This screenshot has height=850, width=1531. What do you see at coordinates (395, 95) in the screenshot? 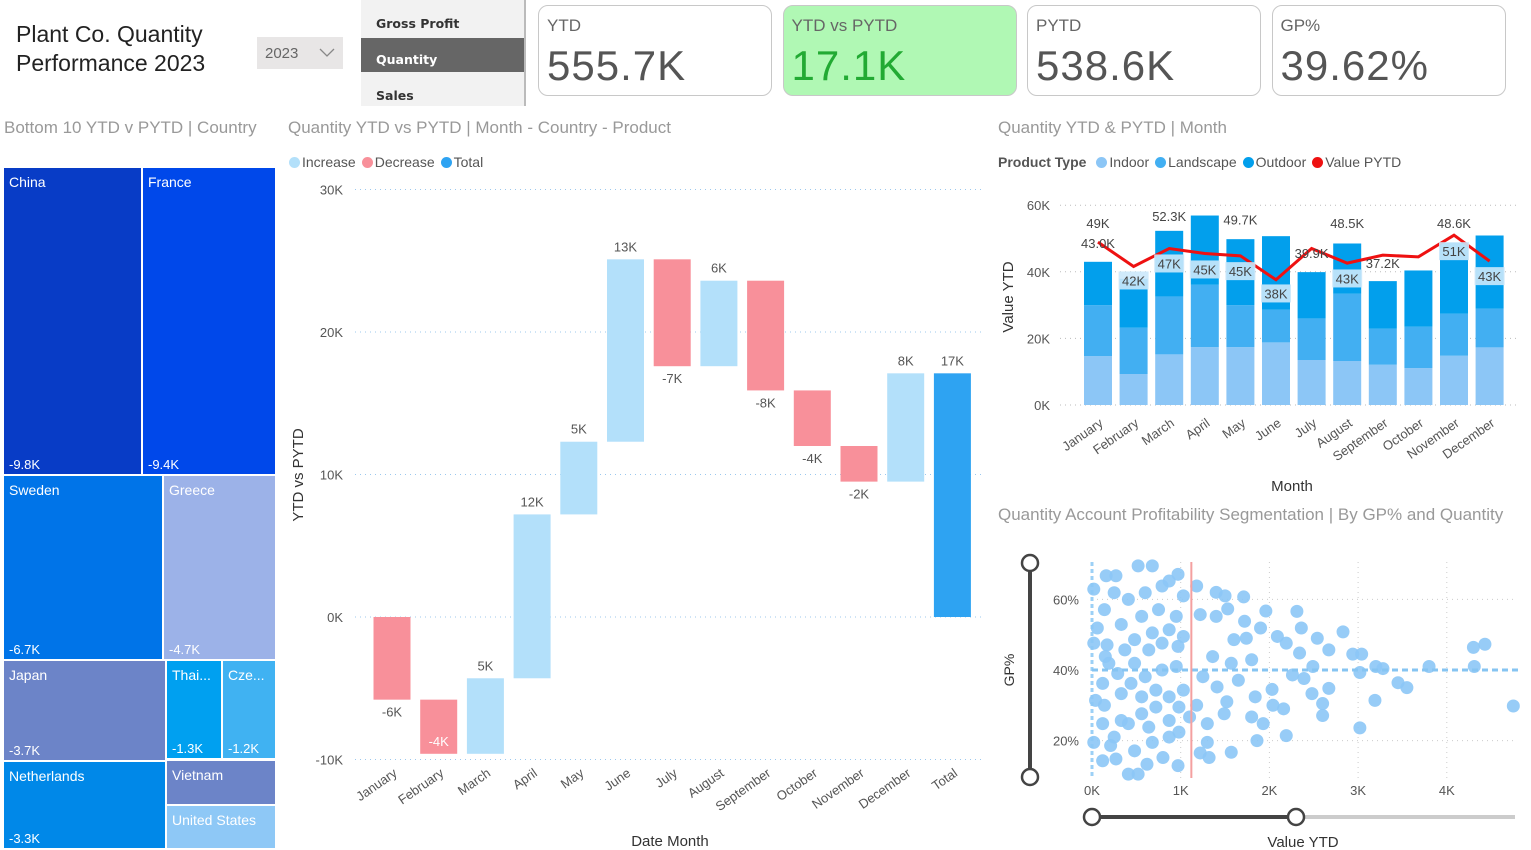
I see `nav-button-sales: Sales` at bounding box center [395, 95].